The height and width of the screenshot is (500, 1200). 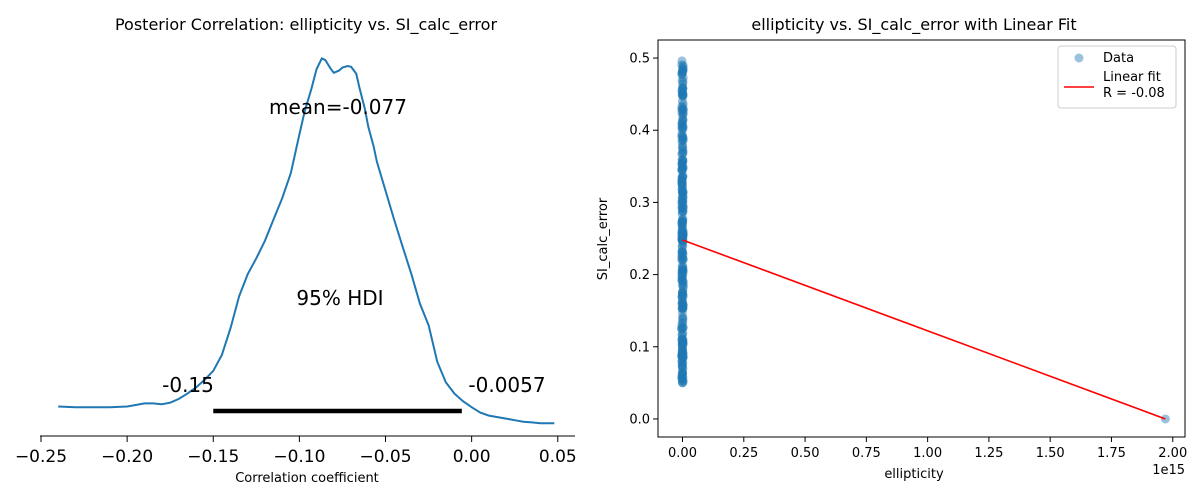 I want to click on scatter-x-tick-label: 1.25, so click(x=988, y=453).